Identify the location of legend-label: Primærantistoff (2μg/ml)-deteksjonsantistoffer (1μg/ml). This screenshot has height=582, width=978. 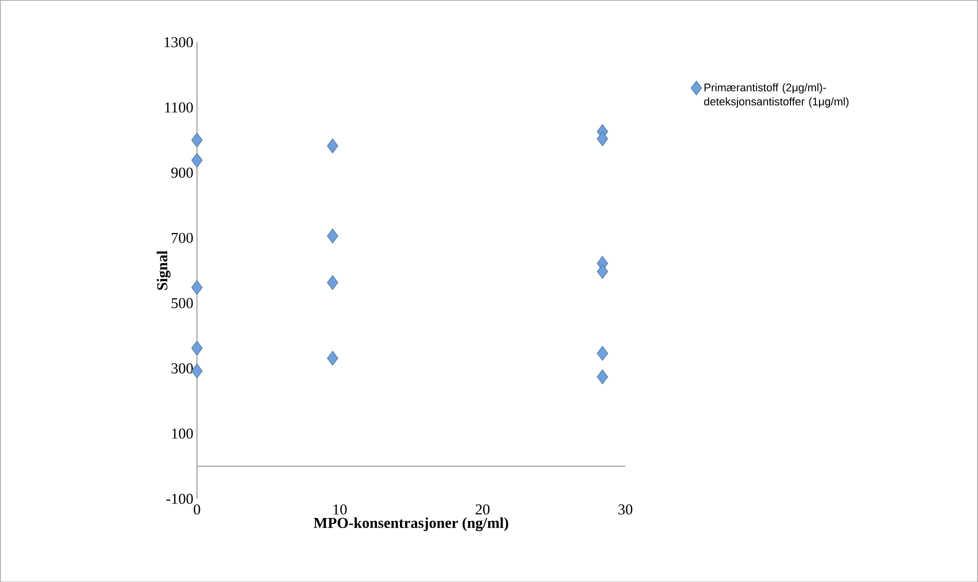
(776, 95).